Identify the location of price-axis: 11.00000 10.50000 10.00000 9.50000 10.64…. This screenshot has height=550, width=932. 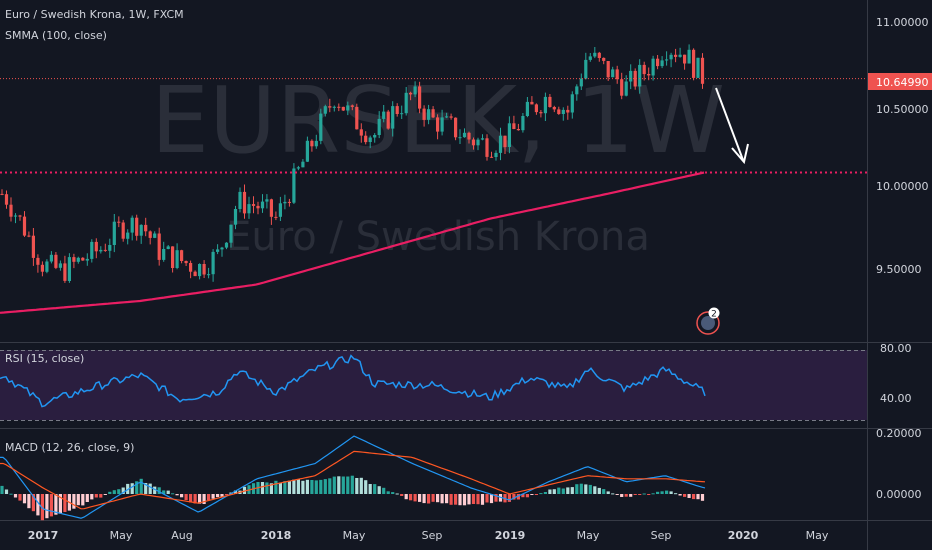
(900, 258).